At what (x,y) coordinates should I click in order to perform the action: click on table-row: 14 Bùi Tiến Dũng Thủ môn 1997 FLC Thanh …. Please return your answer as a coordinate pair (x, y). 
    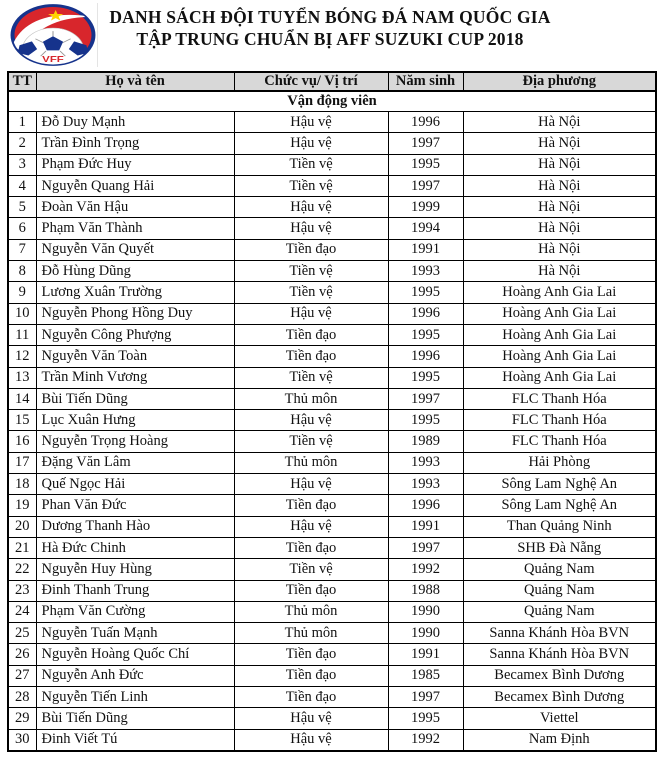
    Looking at the image, I should click on (332, 399).